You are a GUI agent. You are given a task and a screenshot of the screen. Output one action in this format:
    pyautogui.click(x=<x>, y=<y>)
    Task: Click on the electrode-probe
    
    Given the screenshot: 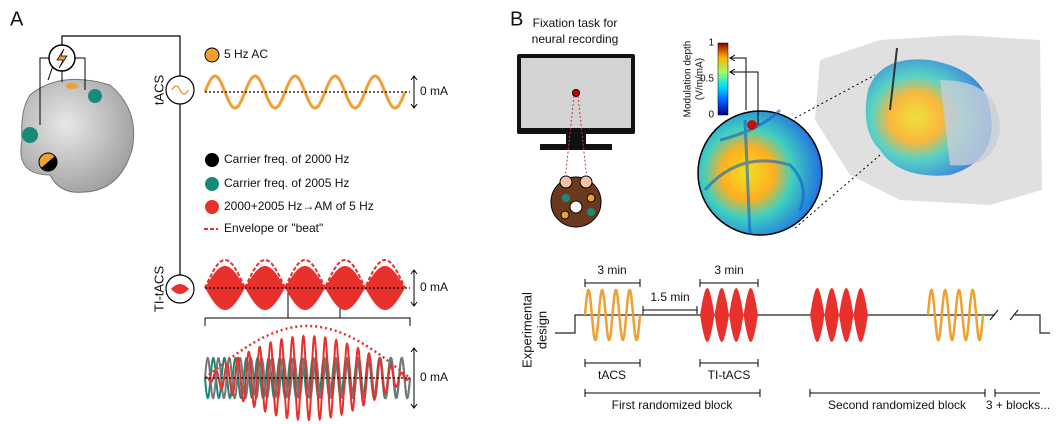 What is the action you would take?
    pyautogui.click(x=893, y=79)
    